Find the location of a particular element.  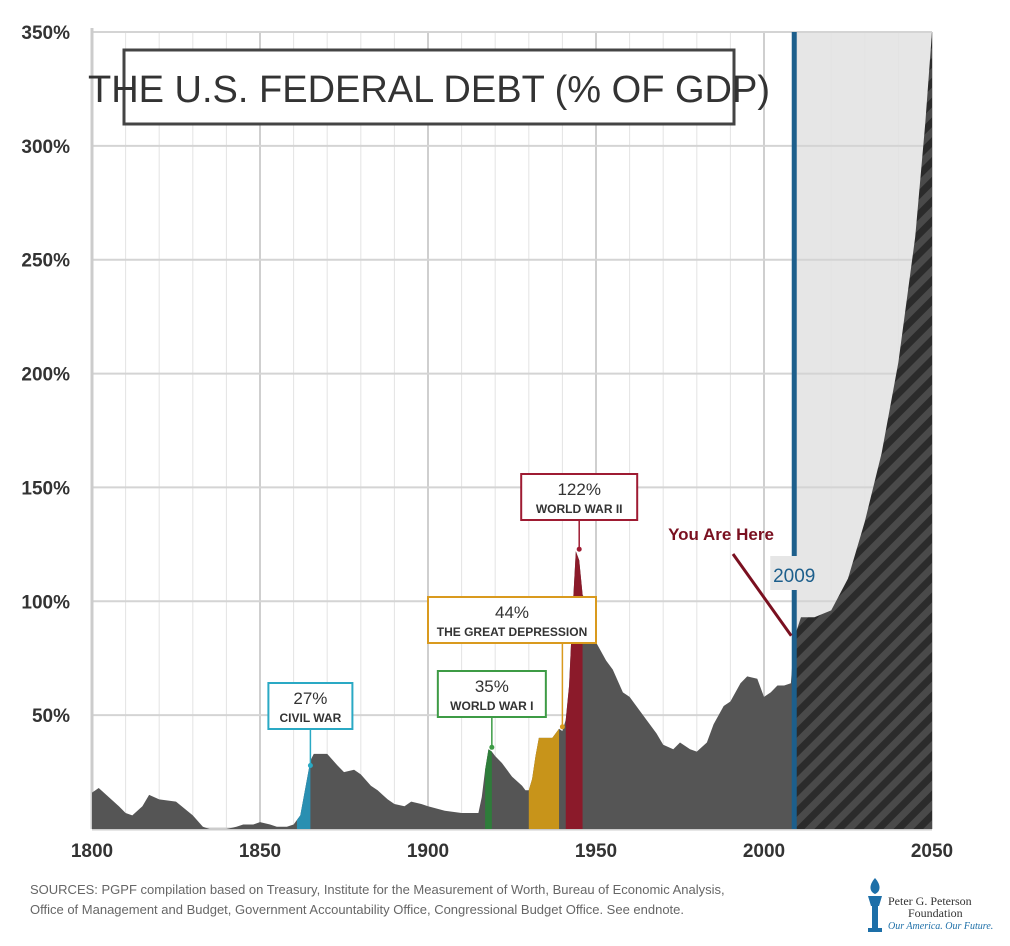

callout-label: CIVIL WAR is located at coordinates (311, 718).